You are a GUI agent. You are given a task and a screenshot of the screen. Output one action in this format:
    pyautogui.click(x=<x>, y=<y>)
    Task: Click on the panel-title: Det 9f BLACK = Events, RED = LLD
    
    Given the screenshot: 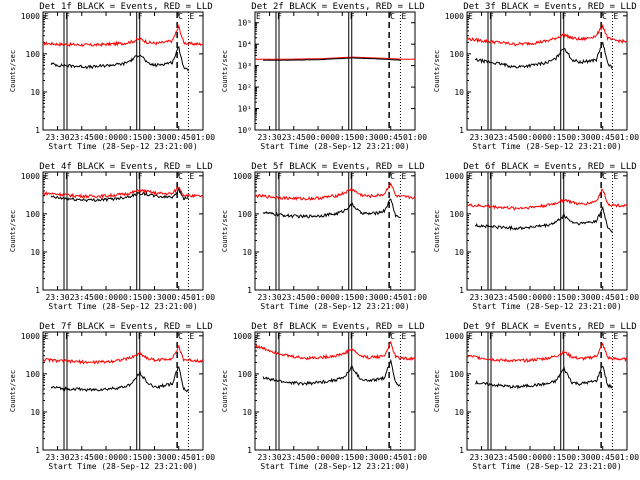 What is the action you would take?
    pyautogui.click(x=549, y=327)
    